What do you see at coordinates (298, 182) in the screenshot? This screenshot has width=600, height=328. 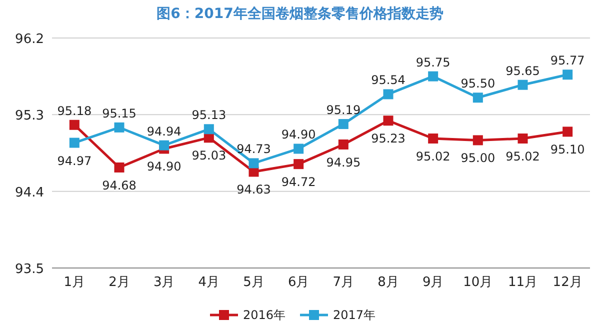 I see `data-label: 94.72` at bounding box center [298, 182].